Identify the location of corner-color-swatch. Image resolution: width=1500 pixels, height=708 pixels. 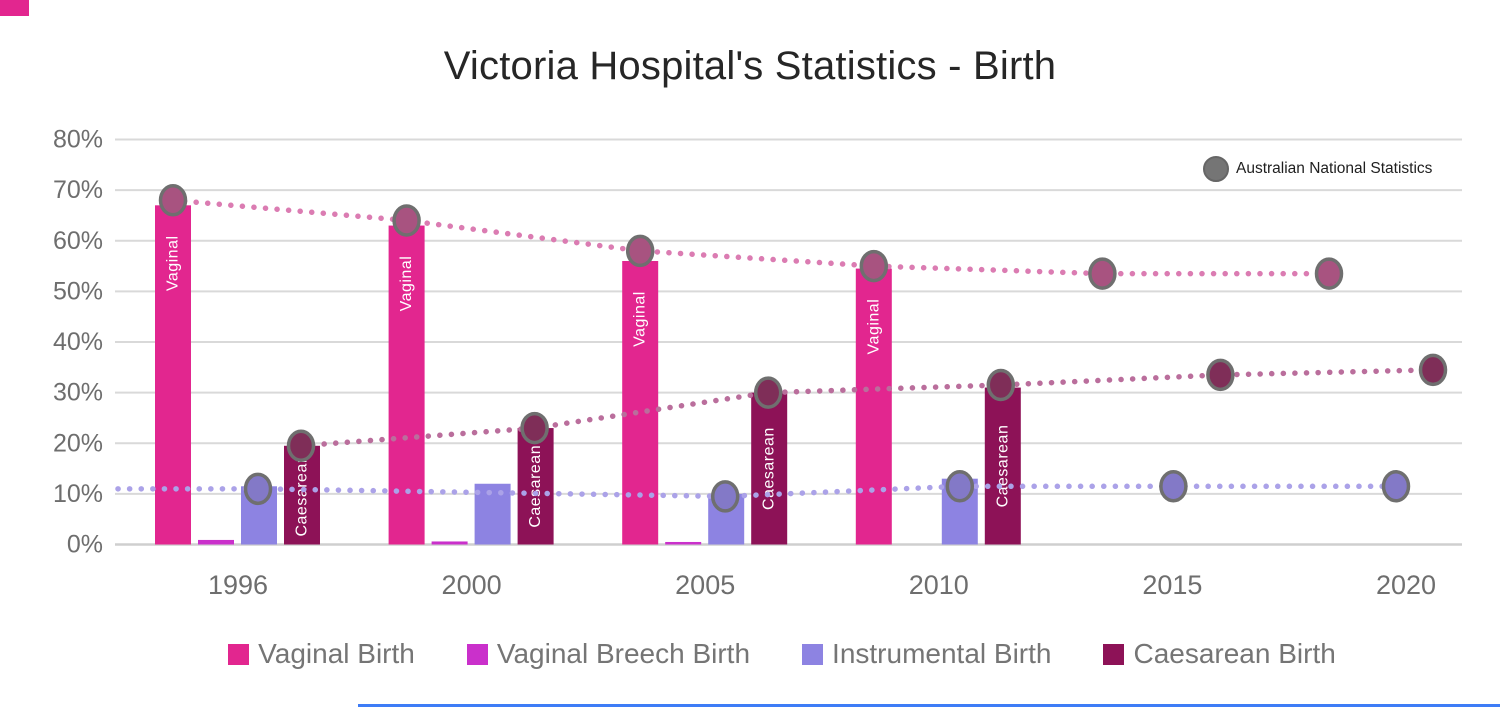
(14, 8).